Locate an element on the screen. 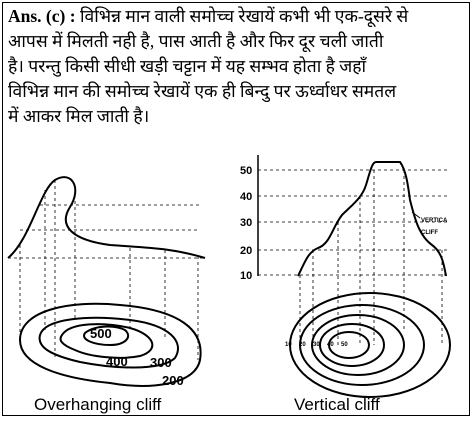  axis-label: 30 is located at coordinates (246, 223).